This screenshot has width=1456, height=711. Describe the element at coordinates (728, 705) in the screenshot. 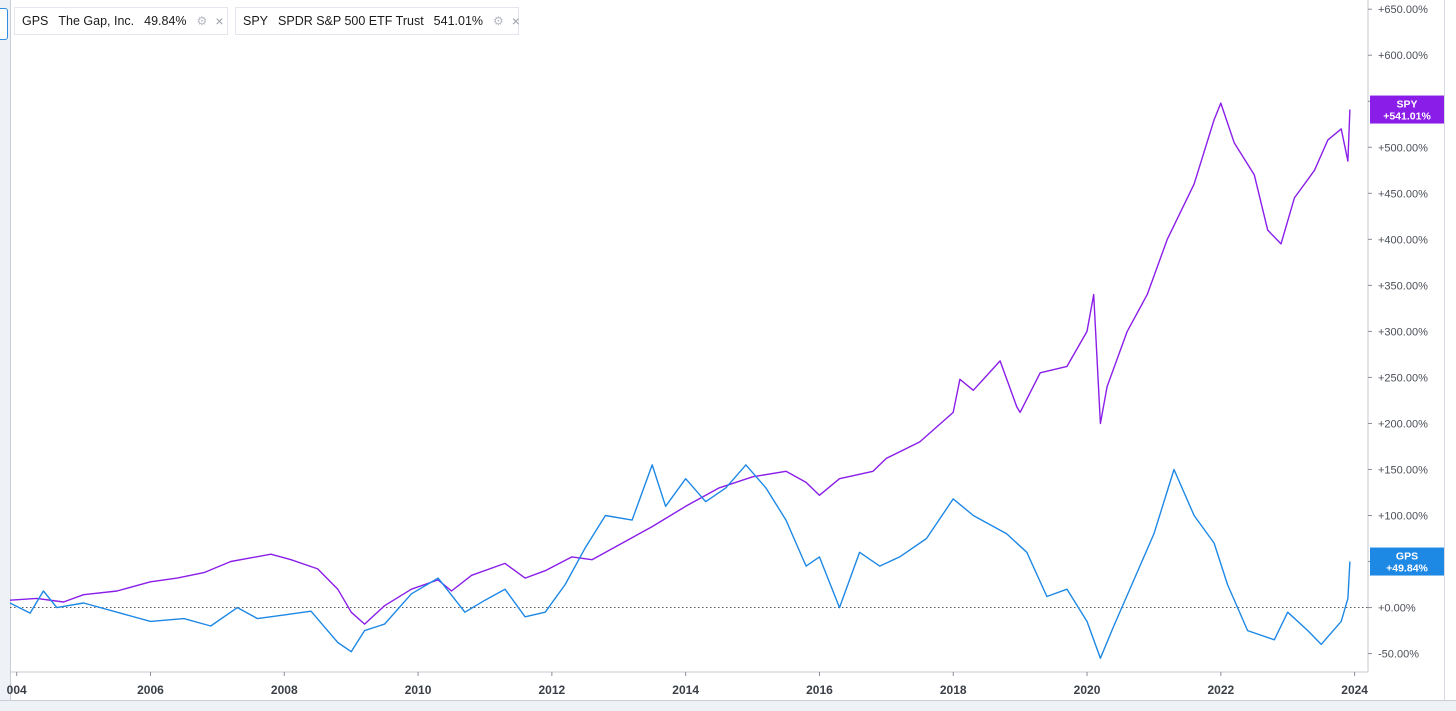

I see `bottom-panel-edge` at that location.